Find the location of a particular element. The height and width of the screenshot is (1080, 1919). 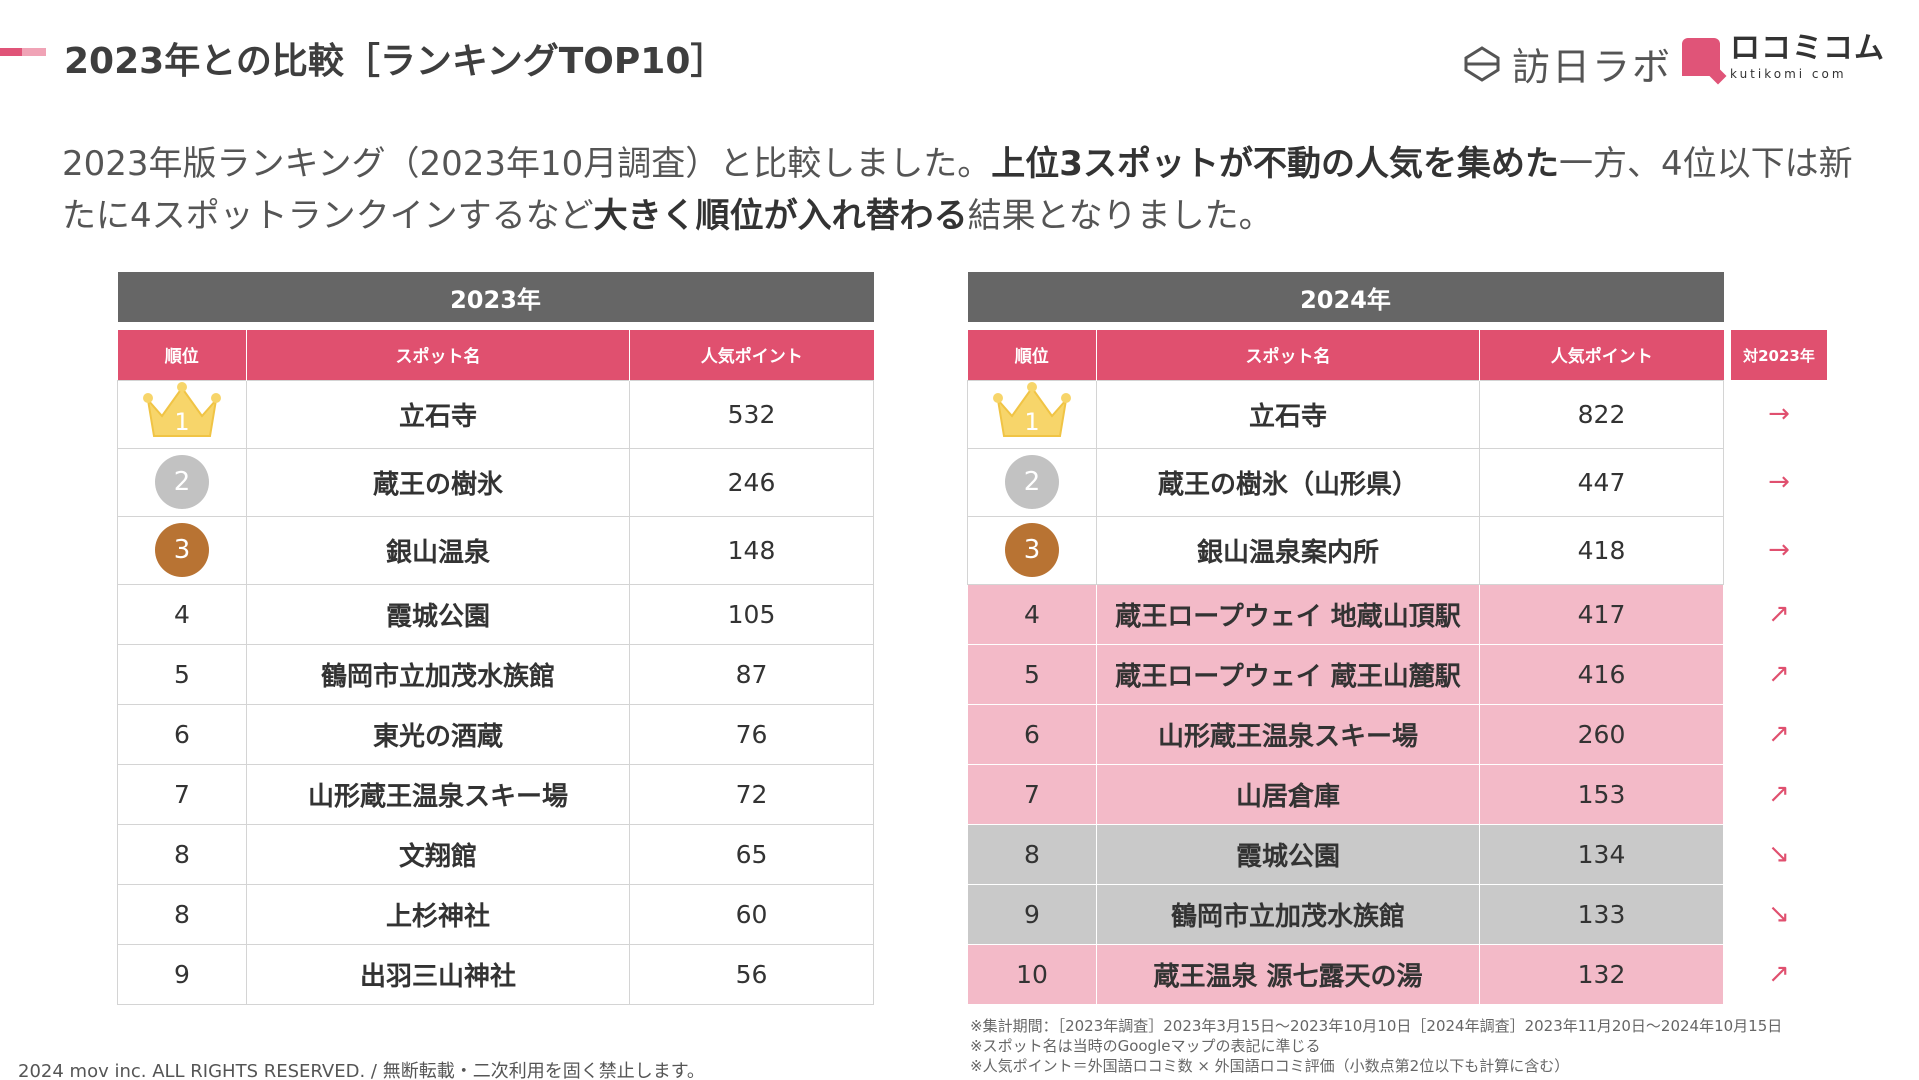

rank-cell: 7 is located at coordinates (1032, 794).